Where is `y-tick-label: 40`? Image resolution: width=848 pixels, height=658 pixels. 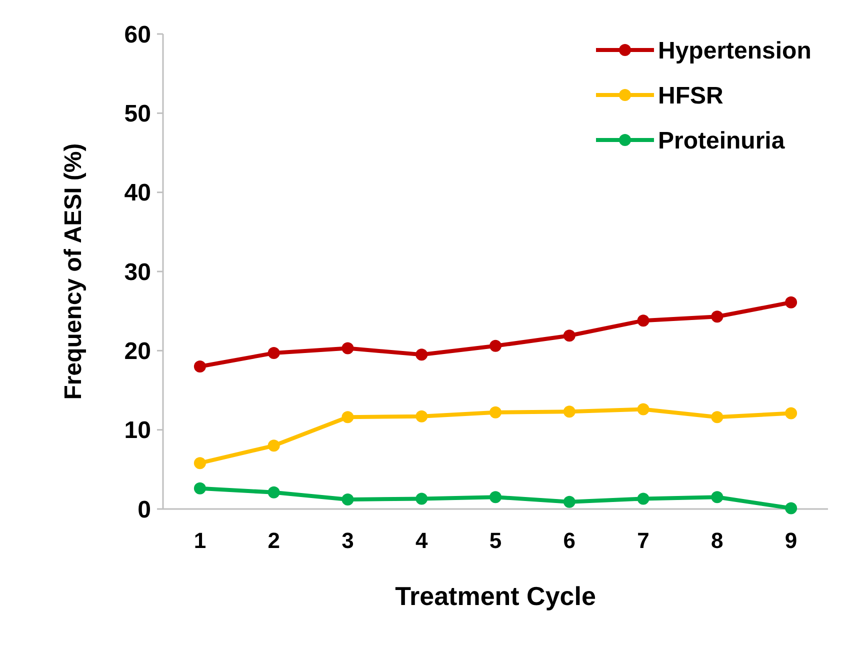 y-tick-label: 40 is located at coordinates (137, 193).